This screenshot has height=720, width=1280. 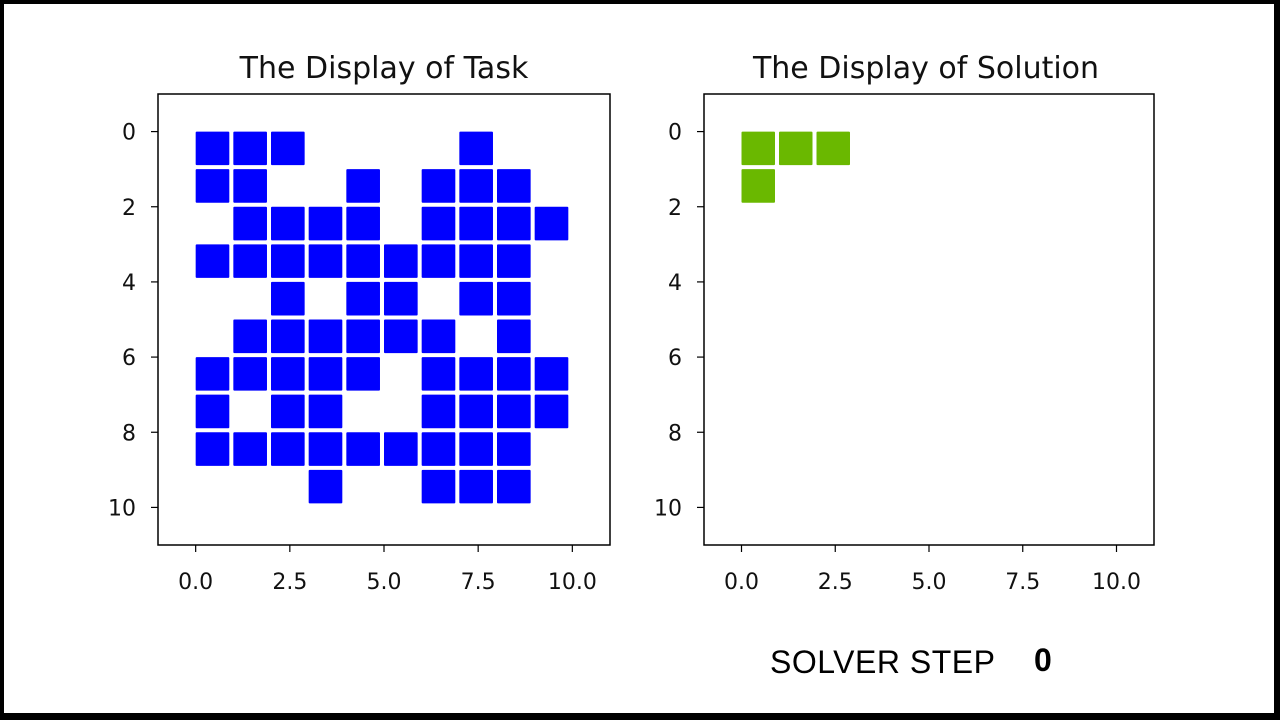 I want to click on solution-ytick-label: 4, so click(x=675, y=283).